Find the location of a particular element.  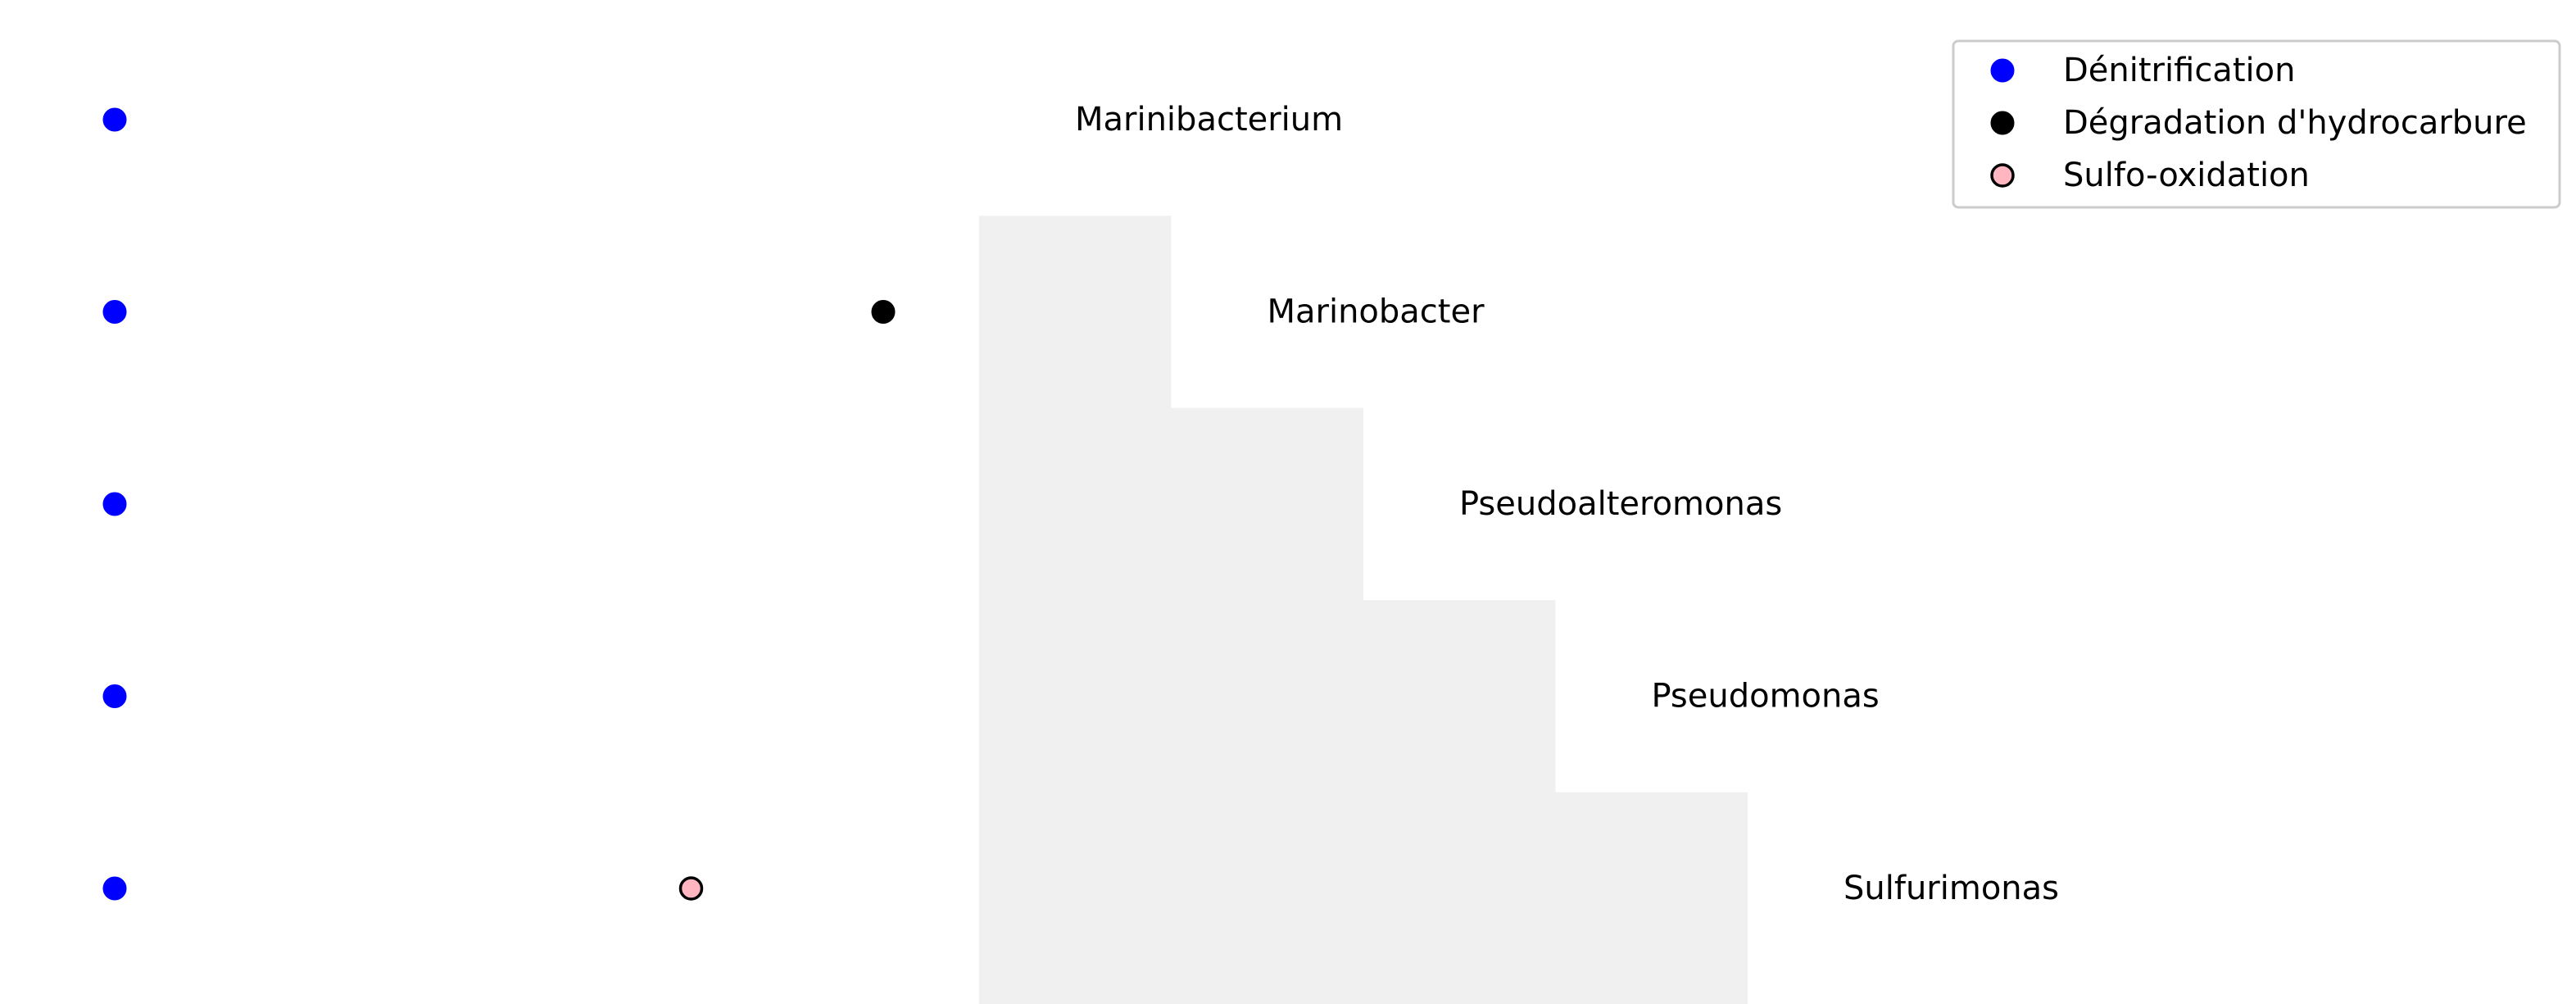

legend-frame is located at coordinates (2256, 124).